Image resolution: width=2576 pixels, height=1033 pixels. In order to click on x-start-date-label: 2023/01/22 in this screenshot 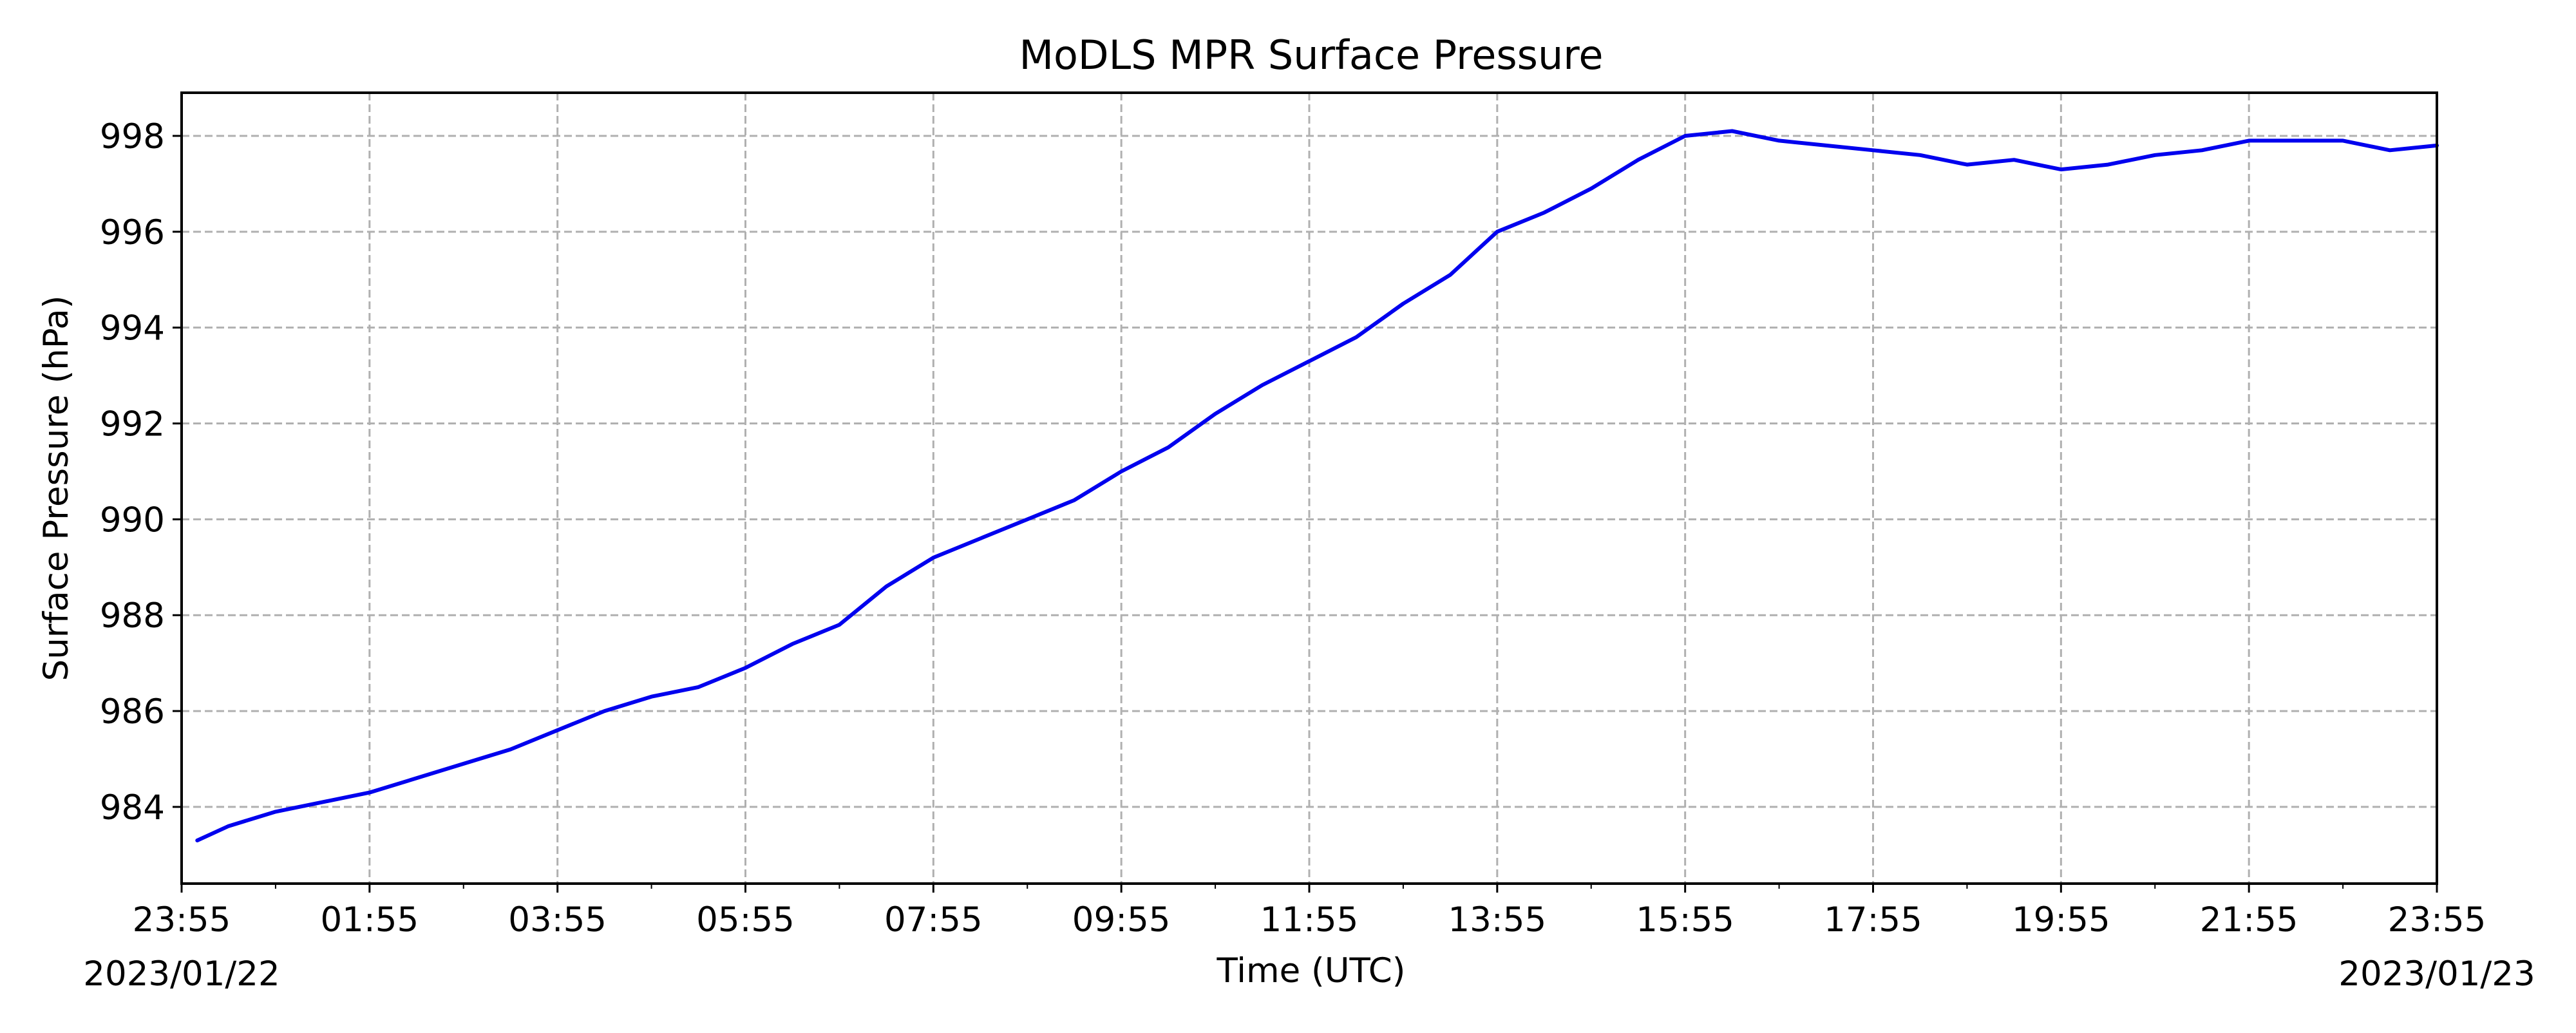, I will do `click(181, 974)`.